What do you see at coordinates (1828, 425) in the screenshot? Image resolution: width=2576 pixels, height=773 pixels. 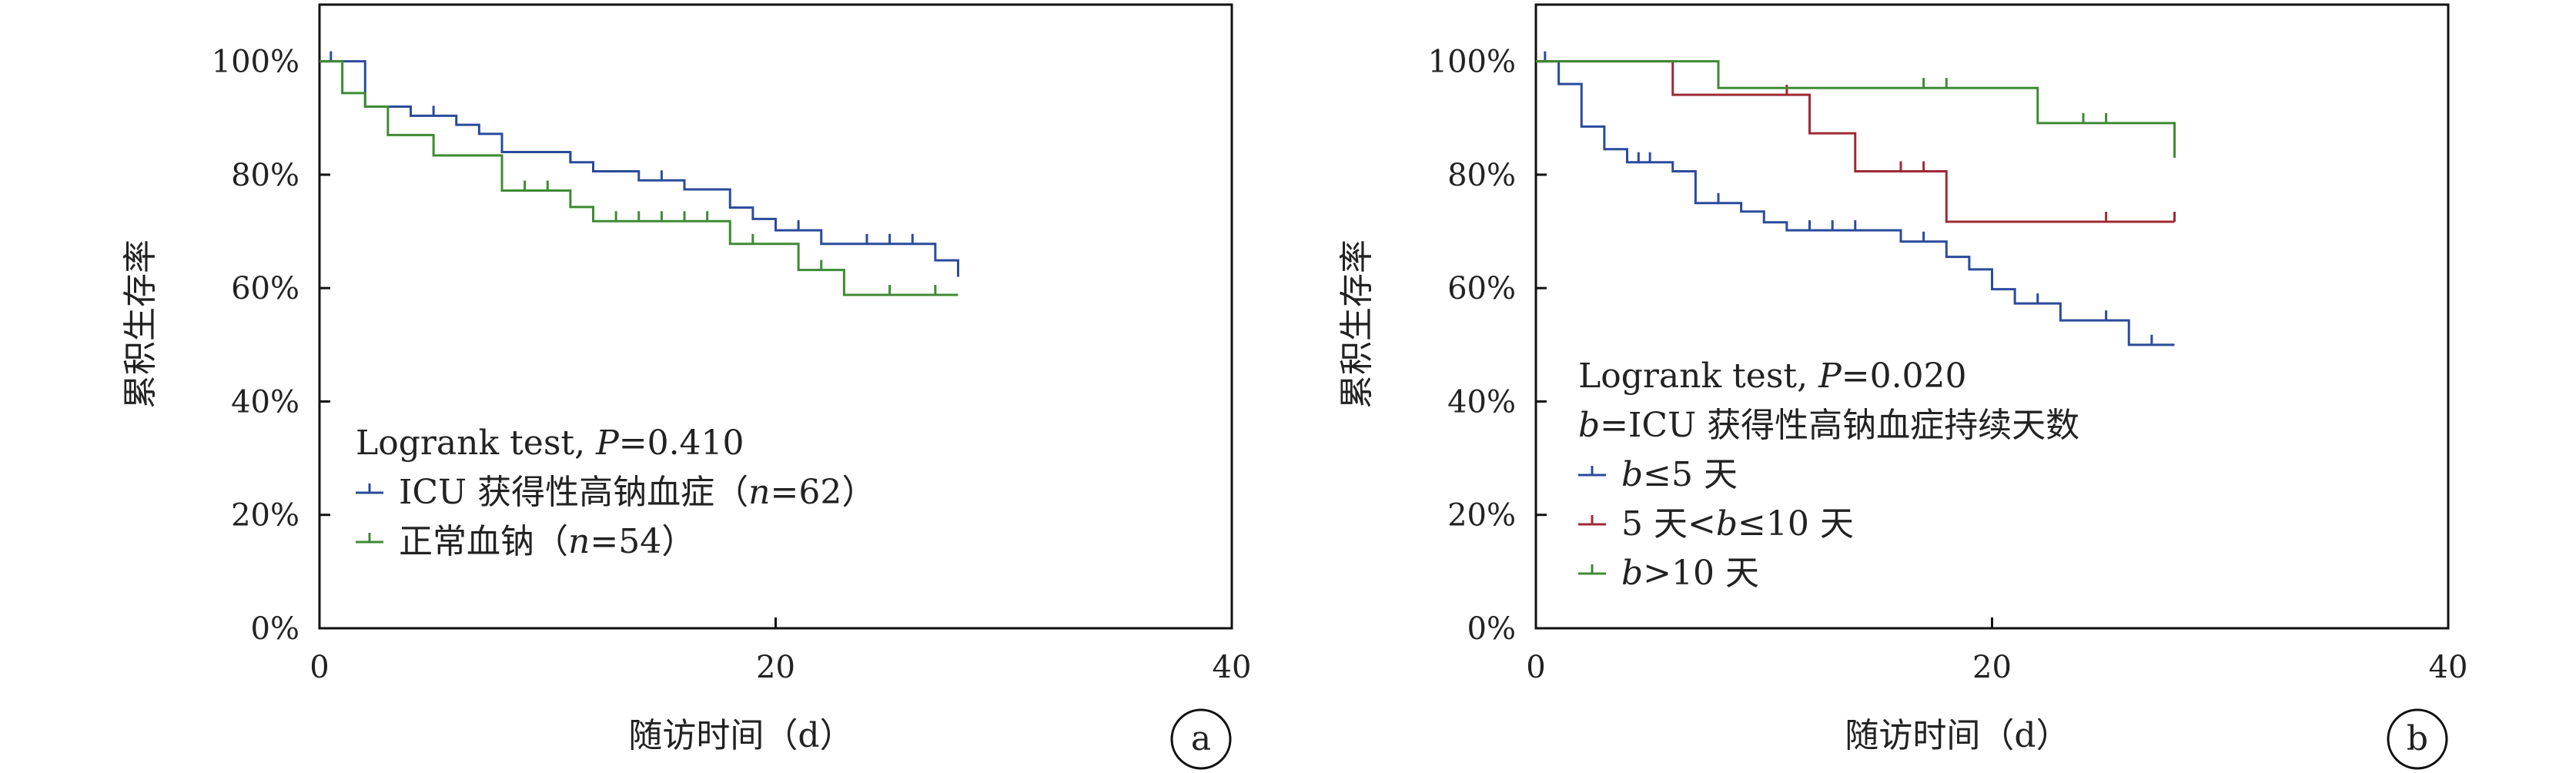 I see `legend-subtitle: b=ICU 获得性高钠血症持续天数` at bounding box center [1828, 425].